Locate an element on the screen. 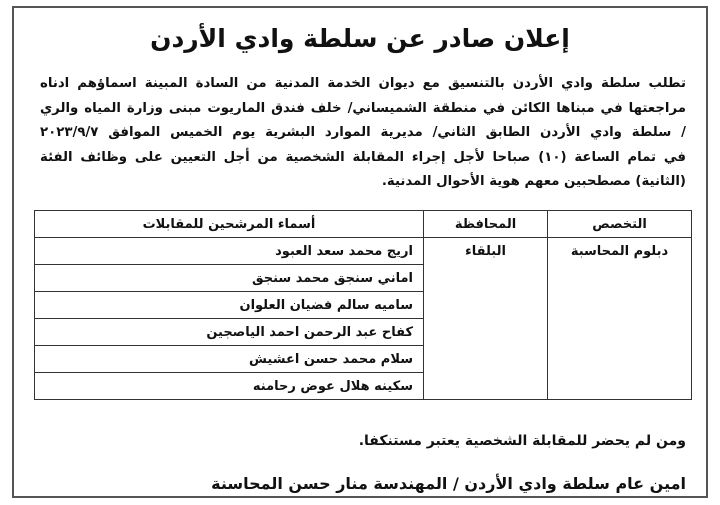  header-cell: المحافظة is located at coordinates (485, 224).